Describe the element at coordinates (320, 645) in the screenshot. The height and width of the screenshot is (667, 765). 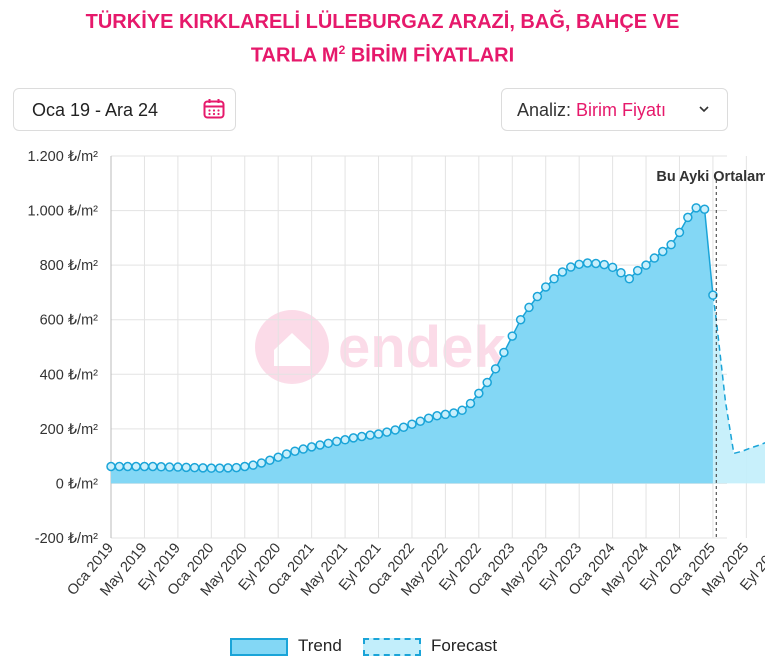
I see `legend-label-trend: Trend` at that location.